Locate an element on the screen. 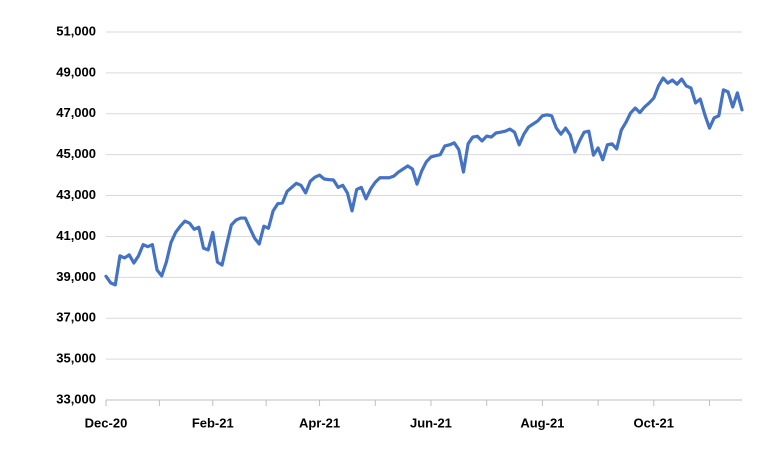 This screenshot has height=456, width=770. x-tick-label: Aug-21 is located at coordinates (542, 422).